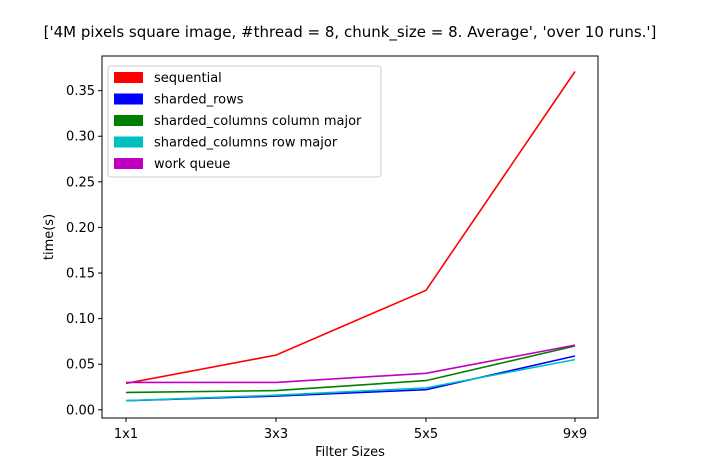 The height and width of the screenshot is (469, 701). Describe the element at coordinates (350, 430) in the screenshot. I see `x-axis: 1x1 3x3 5x5 9x9` at that location.